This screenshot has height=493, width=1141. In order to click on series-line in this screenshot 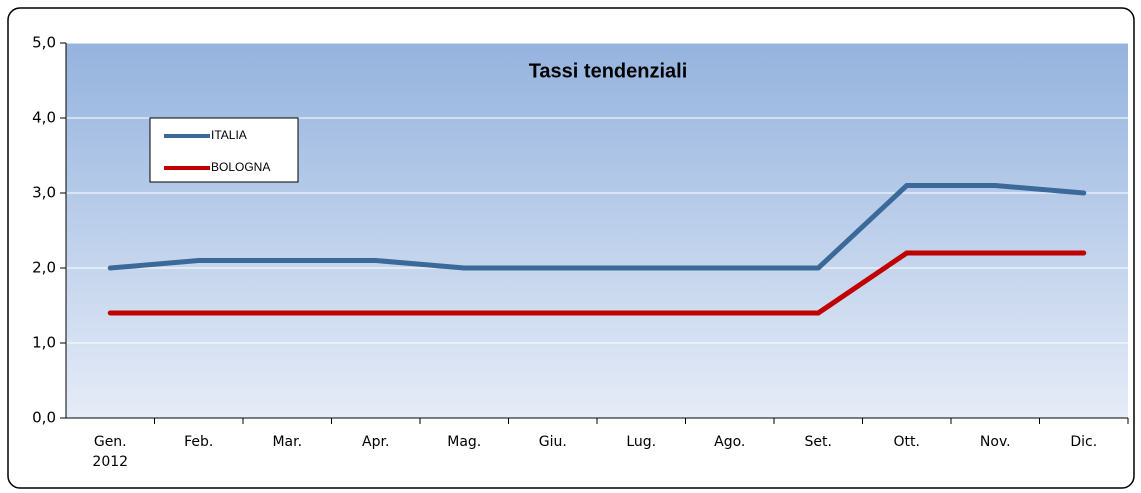, I will do `click(597, 283)`.